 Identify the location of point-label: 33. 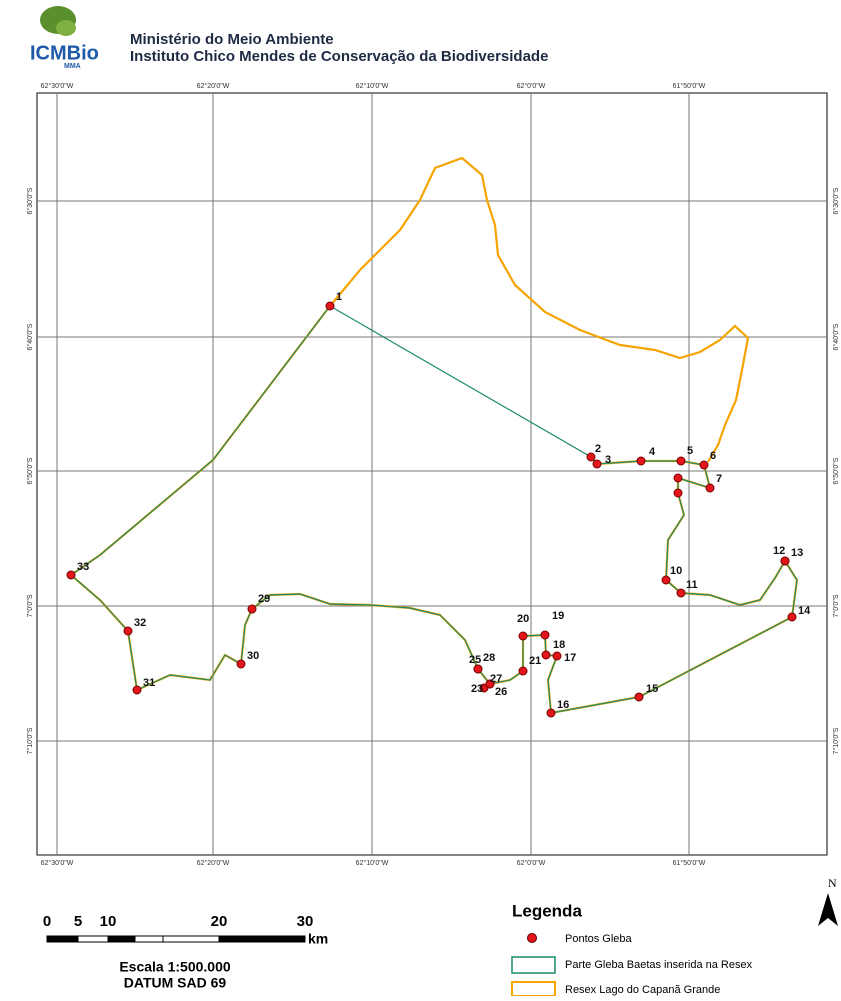
(83, 567).